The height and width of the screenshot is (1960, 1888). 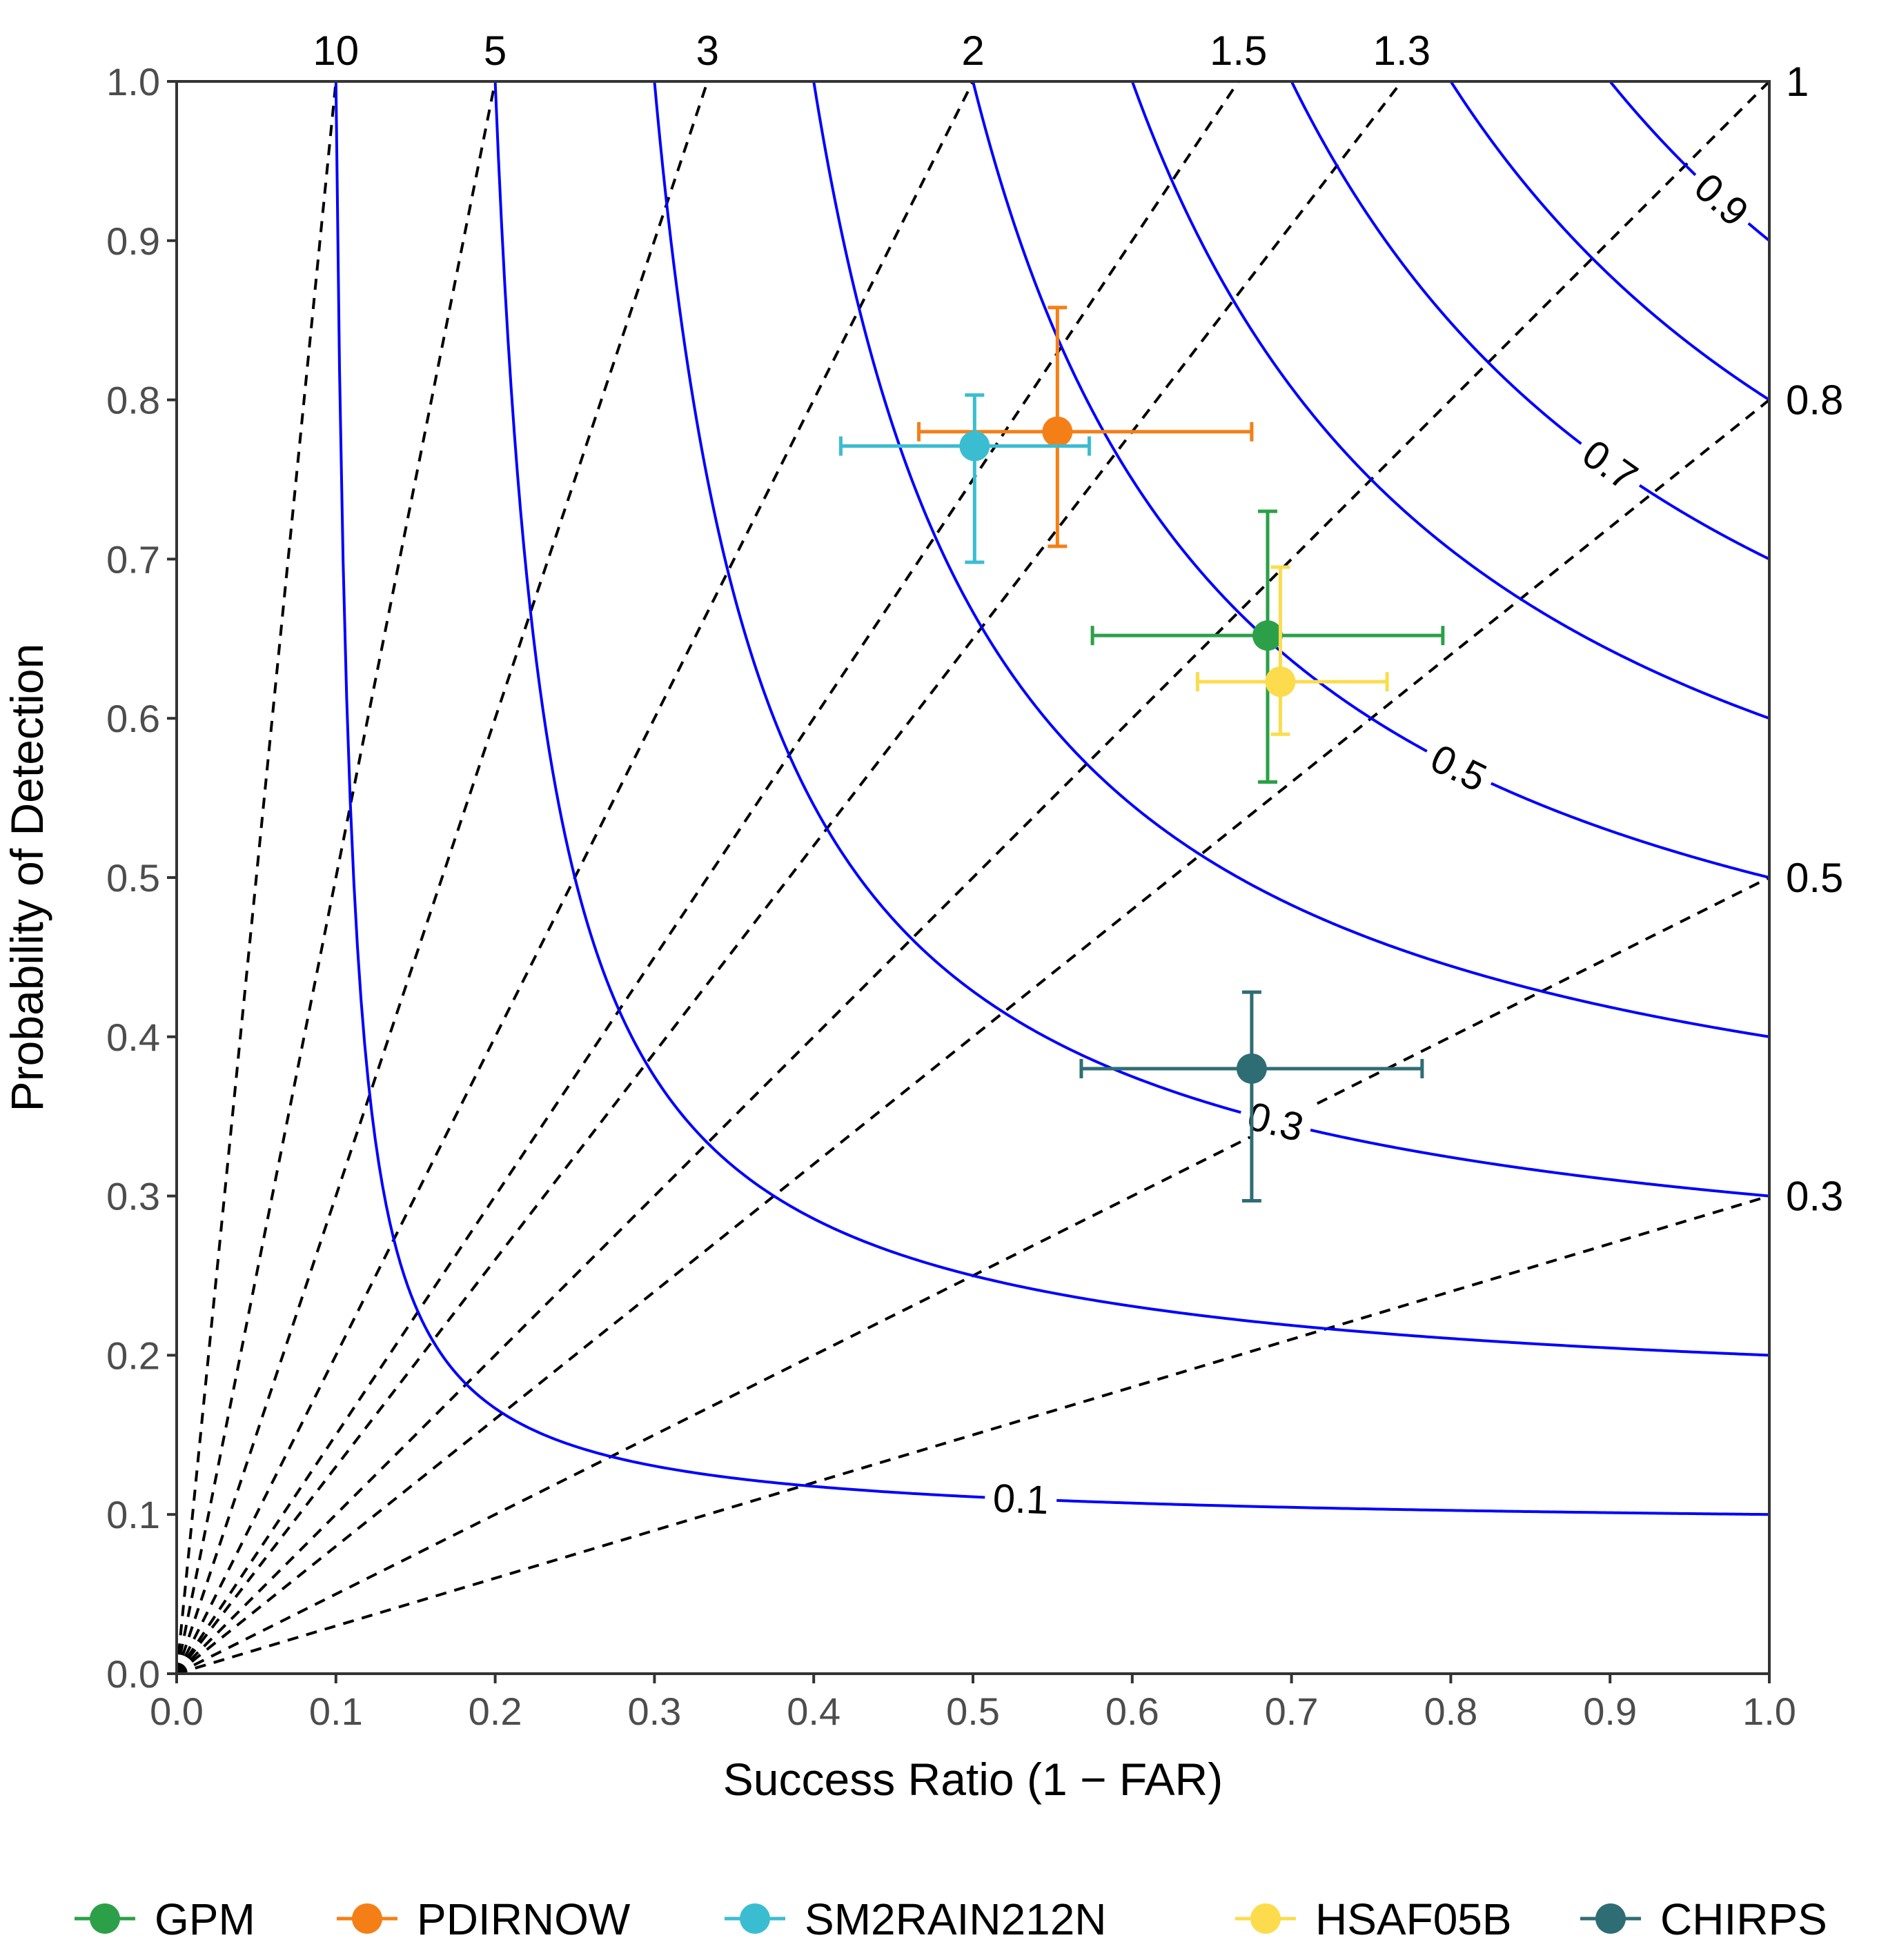 I want to click on y-axis-title: Probability of Detection, so click(x=26, y=878).